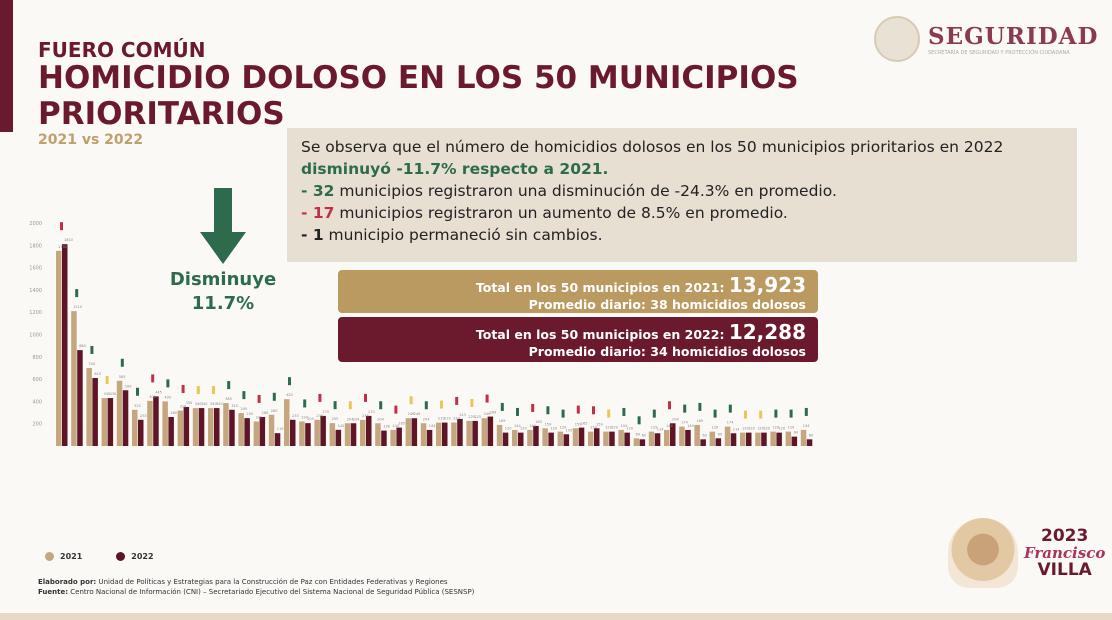 This screenshot has width=1112, height=620. What do you see at coordinates (37, 358) in the screenshot?
I see `y-tick-label: 800` at bounding box center [37, 358].